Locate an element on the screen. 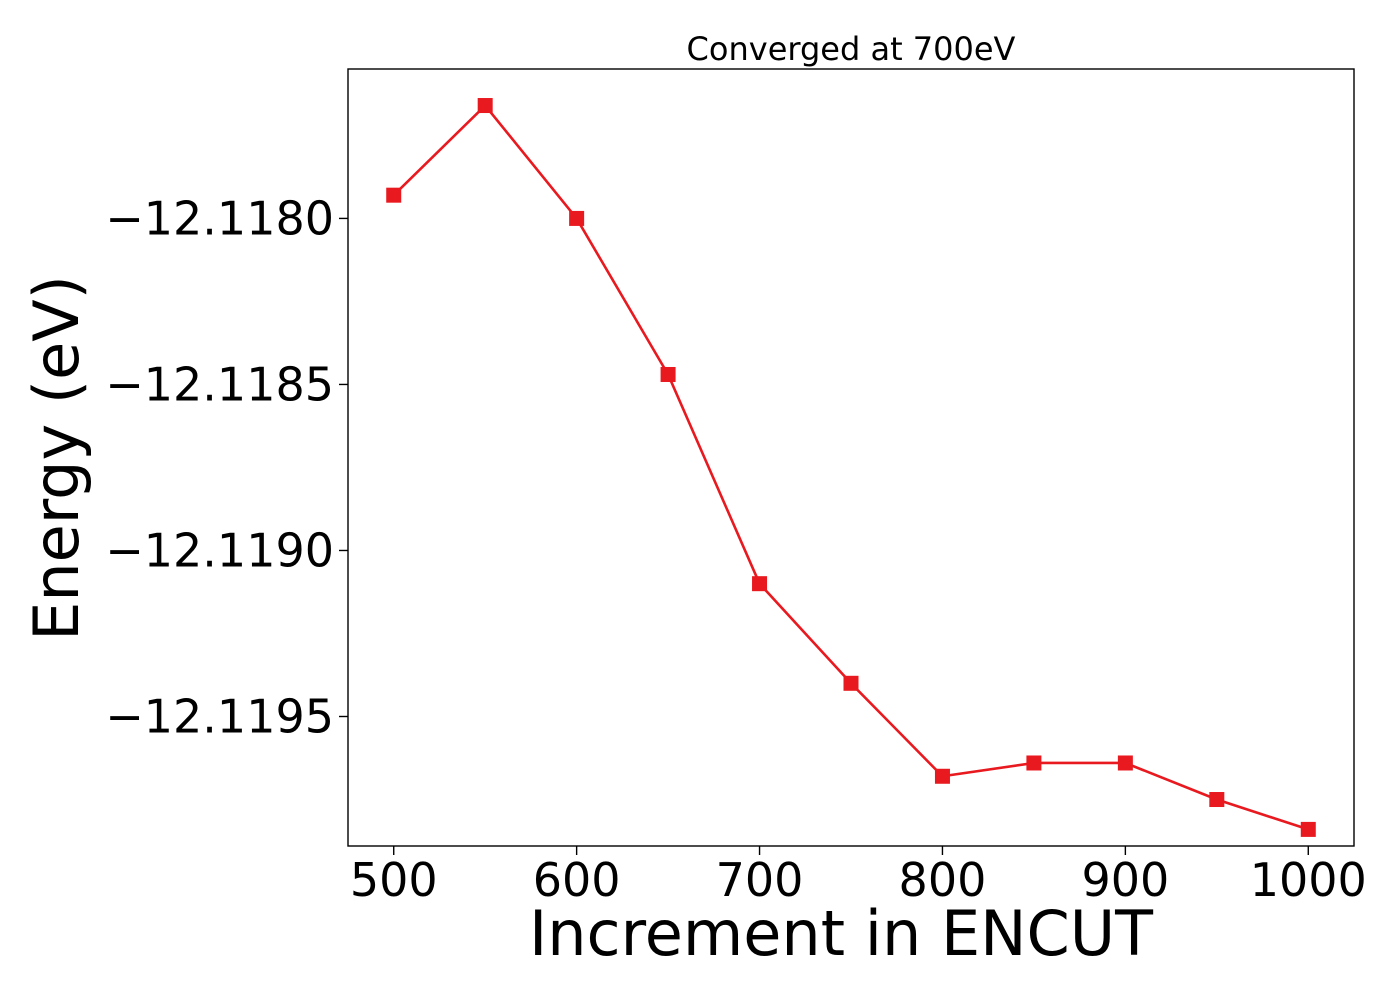 The height and width of the screenshot is (1004, 1400). y-tick-label: −12.1190 is located at coordinates (219, 550).